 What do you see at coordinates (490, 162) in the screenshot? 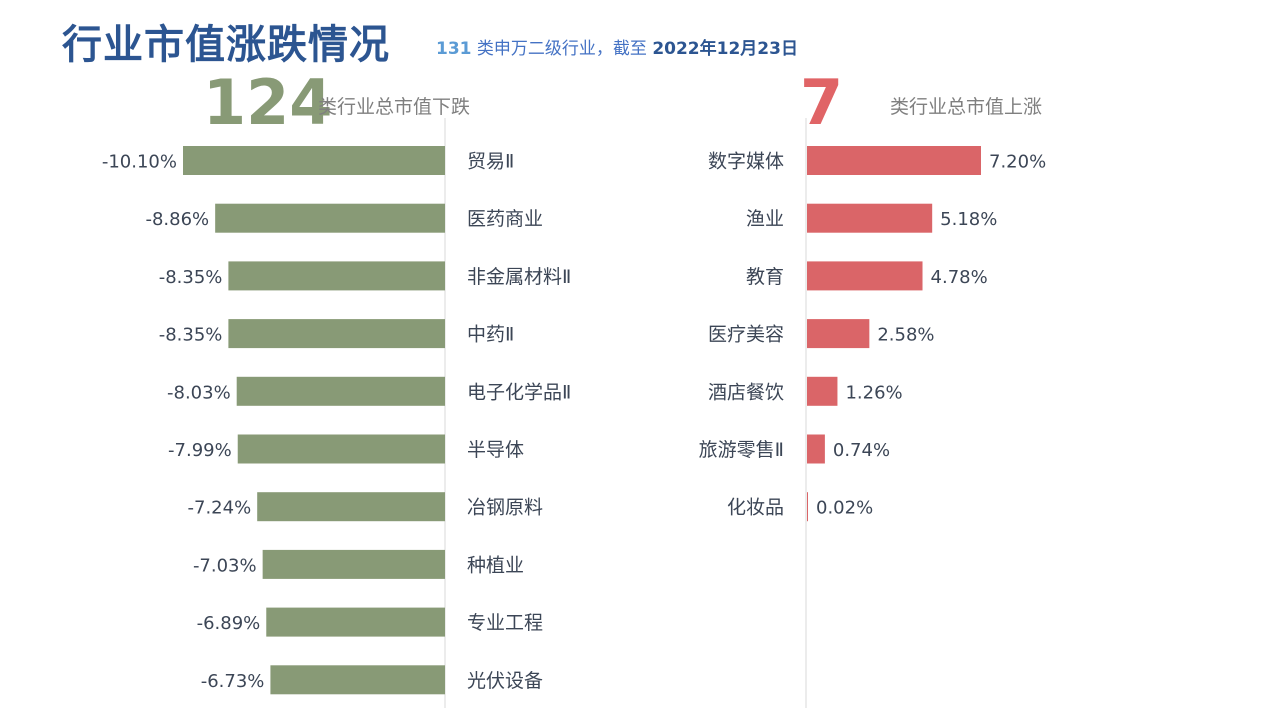
I see `down-bar-category: 贸易Ⅱ` at bounding box center [490, 162].